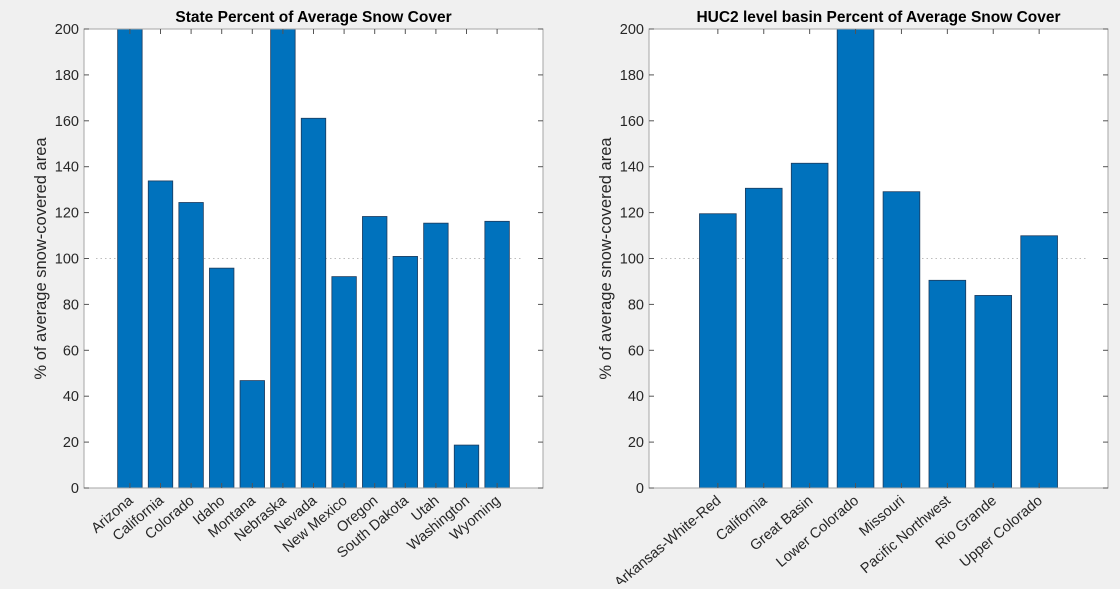  What do you see at coordinates (718, 351) in the screenshot?
I see `bar-arkansas-white-red` at bounding box center [718, 351].